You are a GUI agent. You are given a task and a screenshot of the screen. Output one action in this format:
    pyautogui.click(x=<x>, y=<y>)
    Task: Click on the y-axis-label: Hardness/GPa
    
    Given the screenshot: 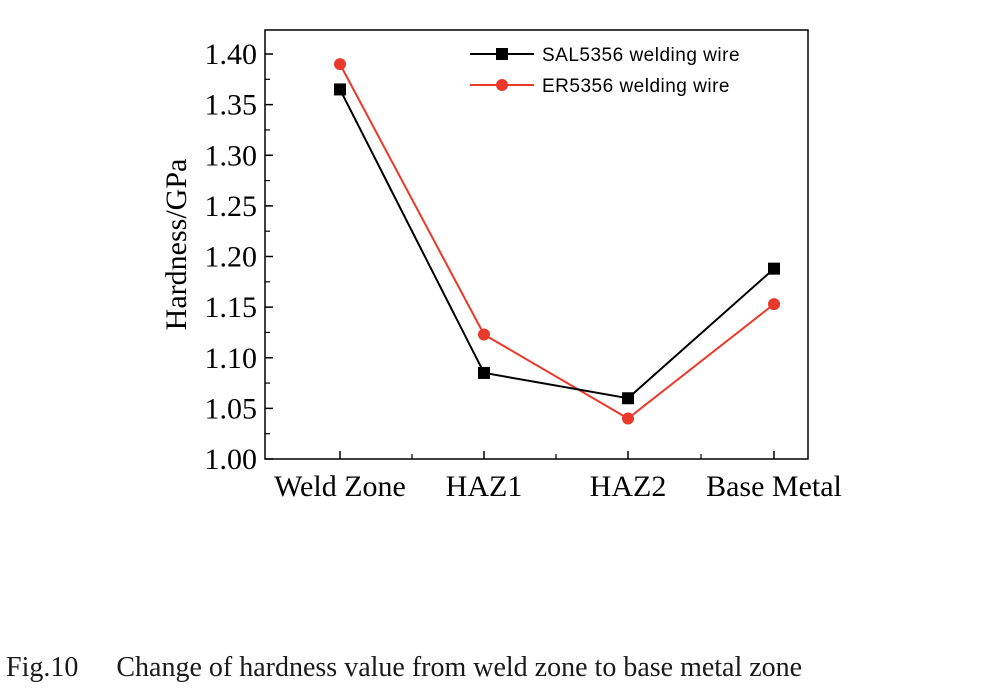 What is the action you would take?
    pyautogui.click(x=176, y=245)
    